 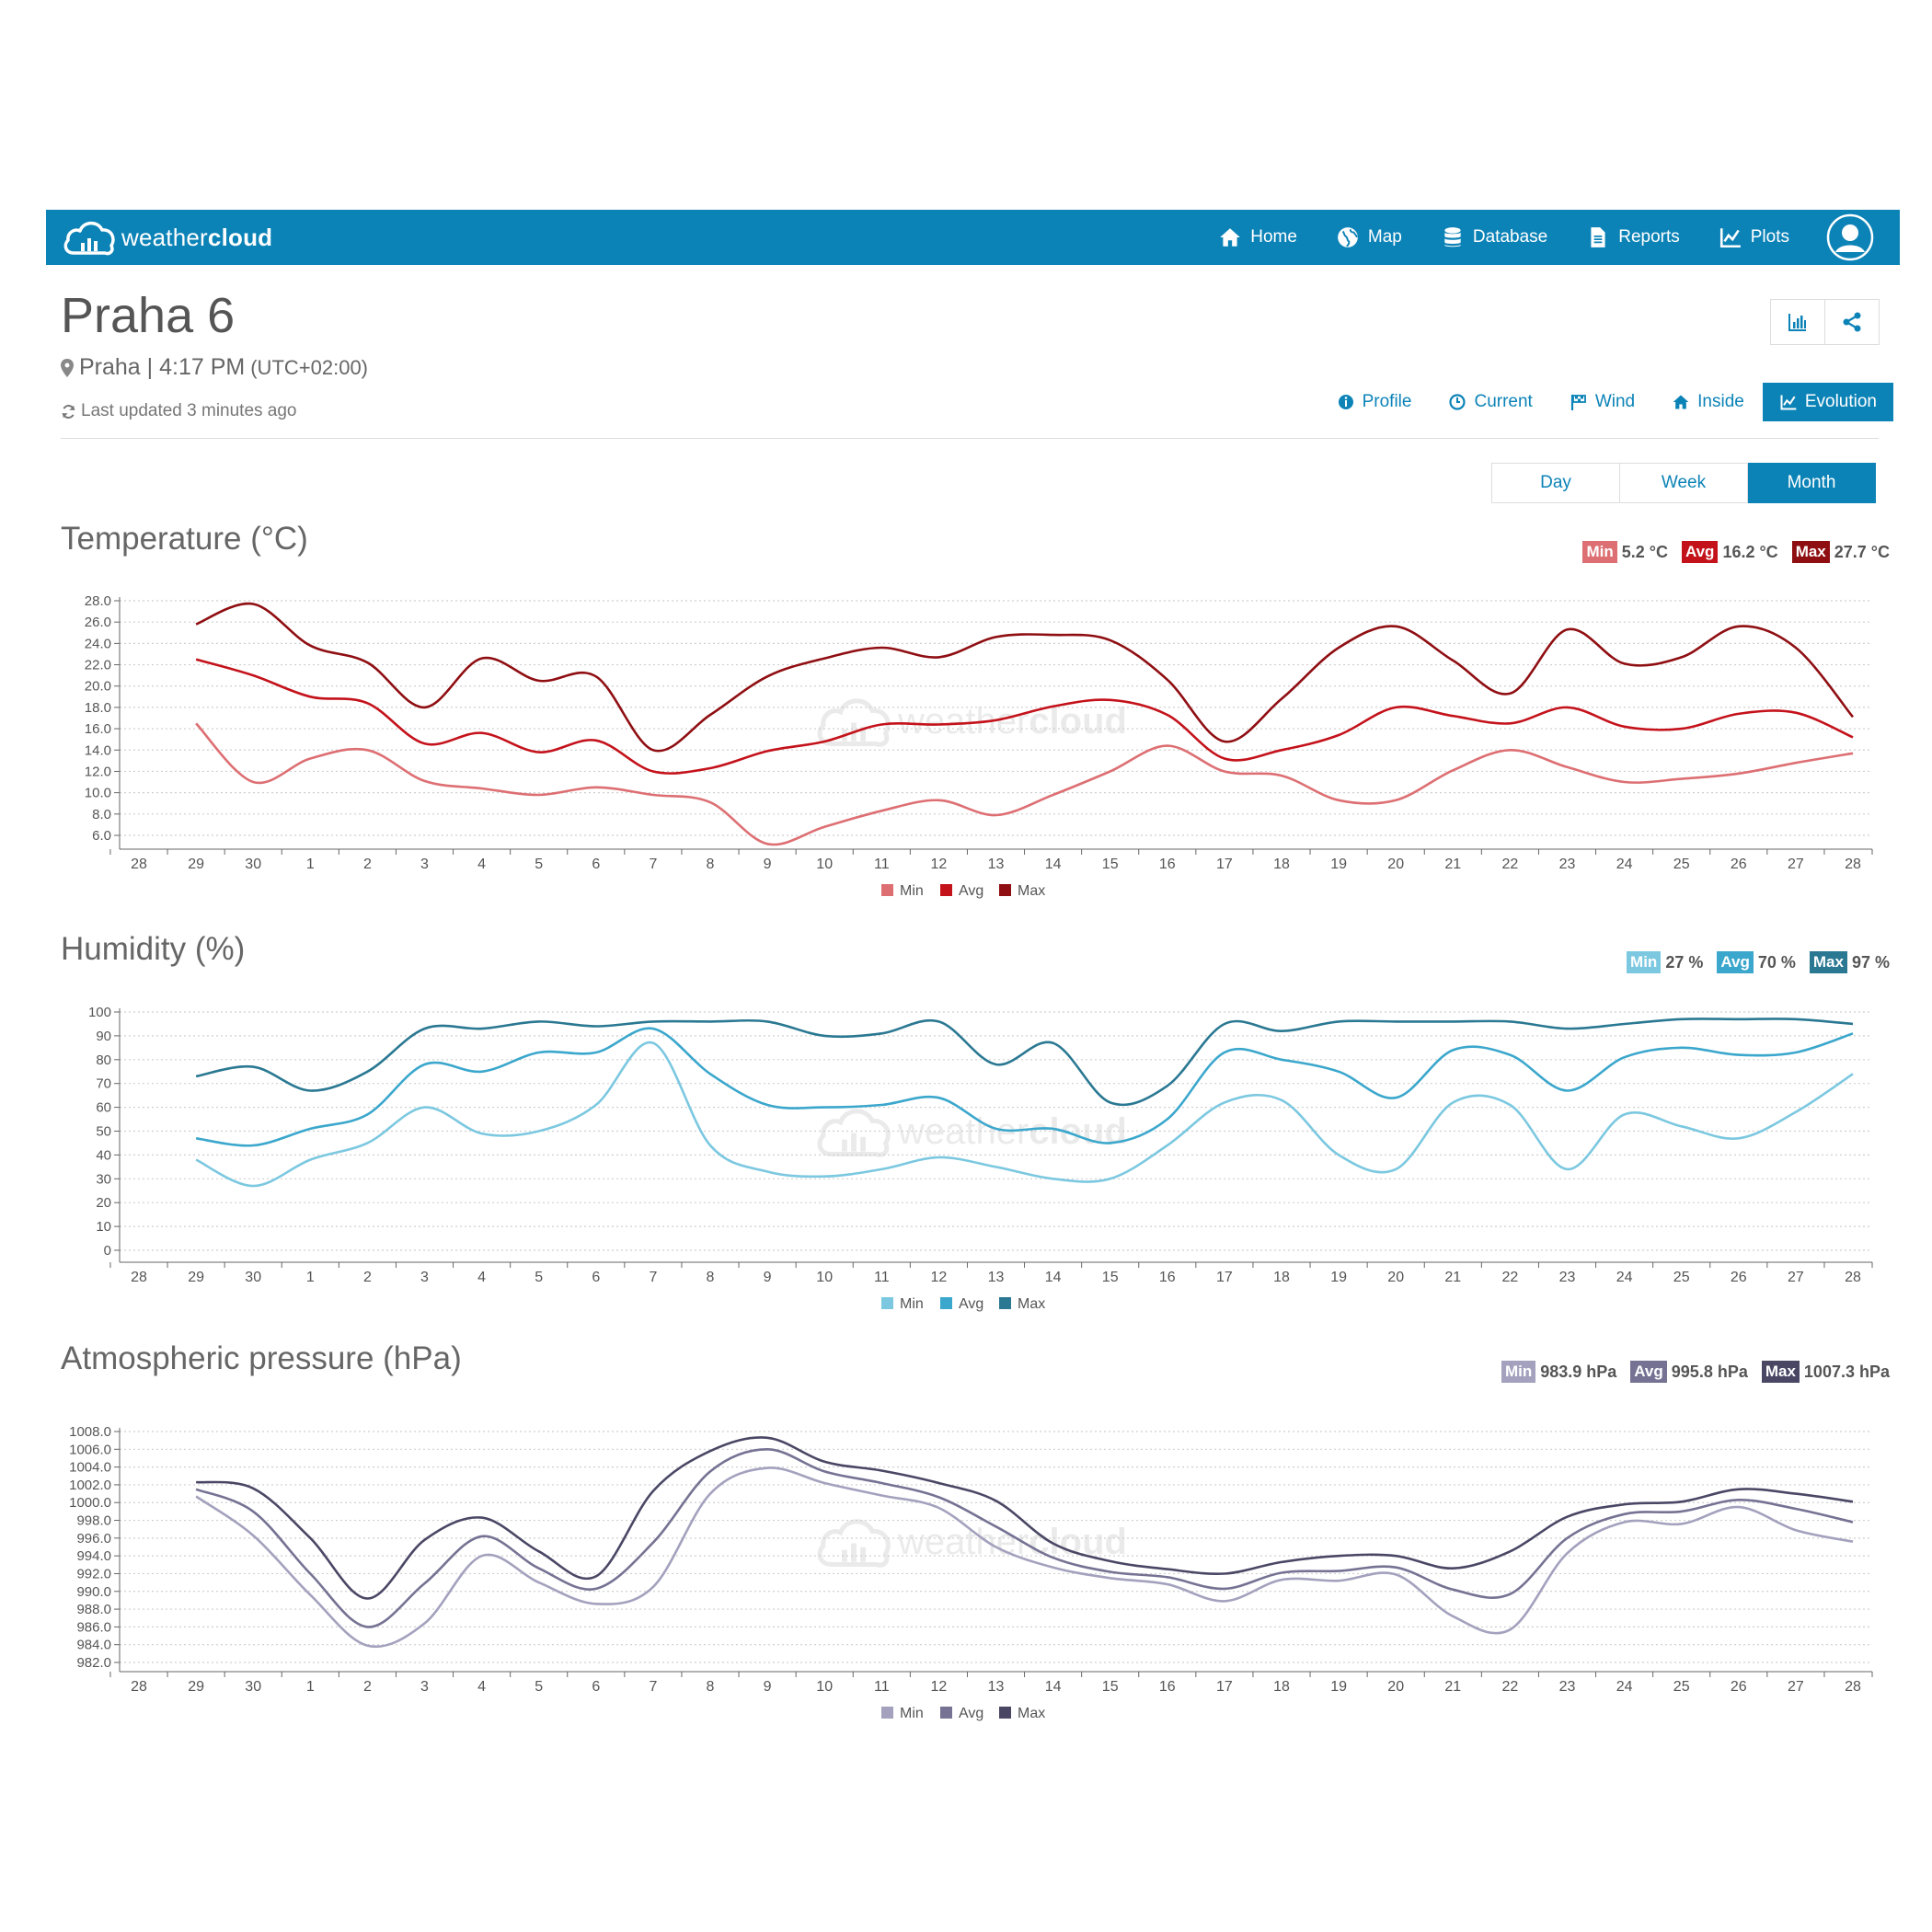 What do you see at coordinates (1648, 1372) in the screenshot?
I see `pressure-avg-badge: Avg` at bounding box center [1648, 1372].